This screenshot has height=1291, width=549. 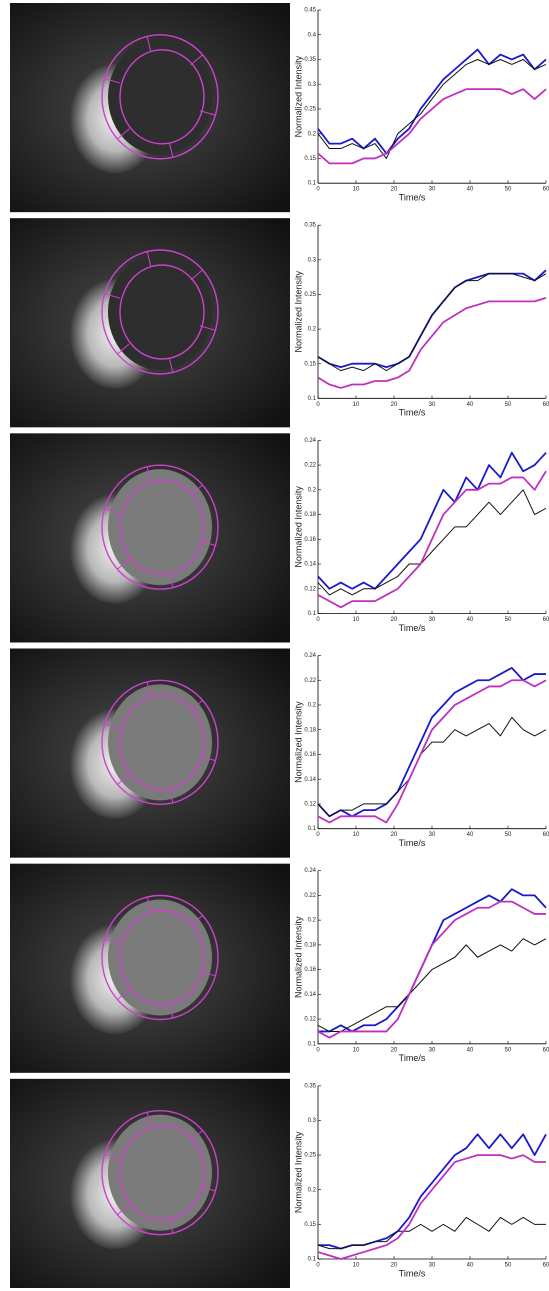 What do you see at coordinates (312, 35) in the screenshot?
I see `y-tick-label: 0.4` at bounding box center [312, 35].